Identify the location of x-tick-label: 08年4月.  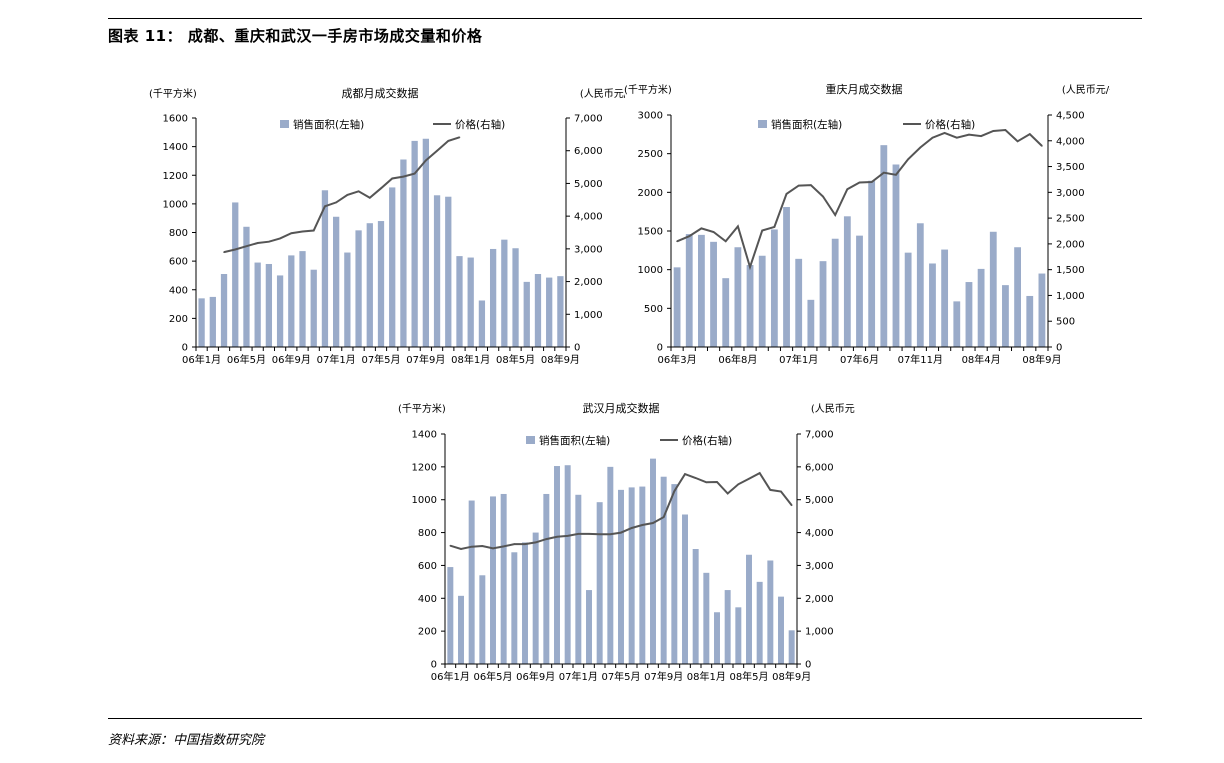
(981, 359).